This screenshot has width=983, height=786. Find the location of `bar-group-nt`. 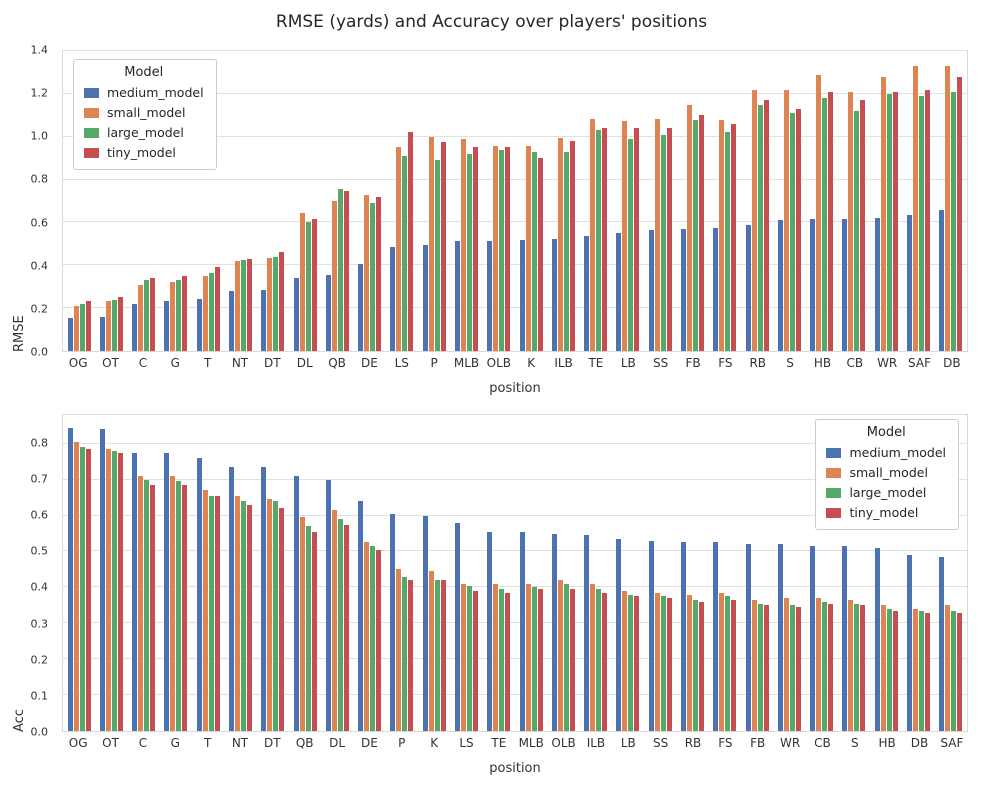

bar-group-nt is located at coordinates (240, 573).